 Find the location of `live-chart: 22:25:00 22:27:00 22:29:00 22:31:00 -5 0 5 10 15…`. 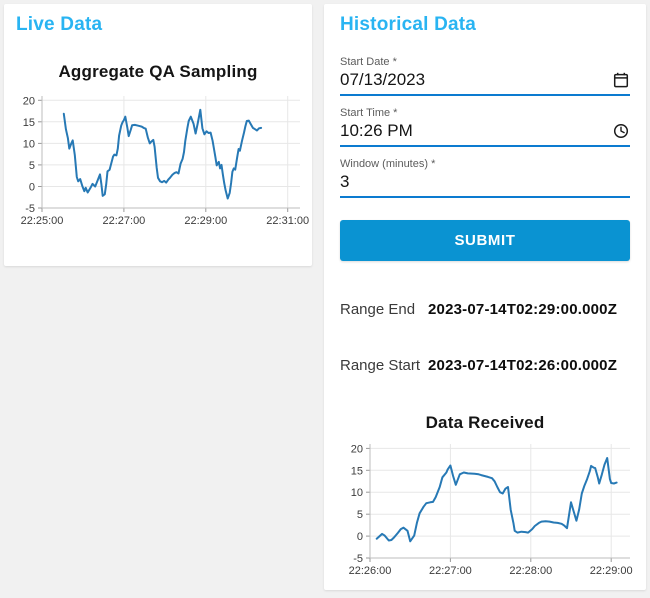

live-chart: 22:25:00 22:27:00 22:29:00 22:31:00 -5 0 5 10 15… is located at coordinates (165, 161).